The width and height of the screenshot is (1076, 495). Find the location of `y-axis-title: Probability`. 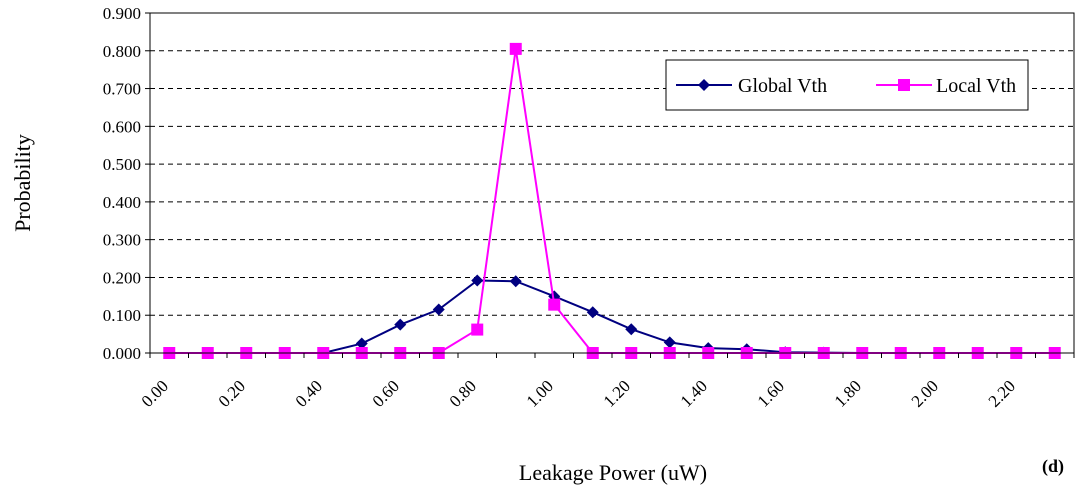

y-axis-title: Probability is located at coordinates (22, 183).